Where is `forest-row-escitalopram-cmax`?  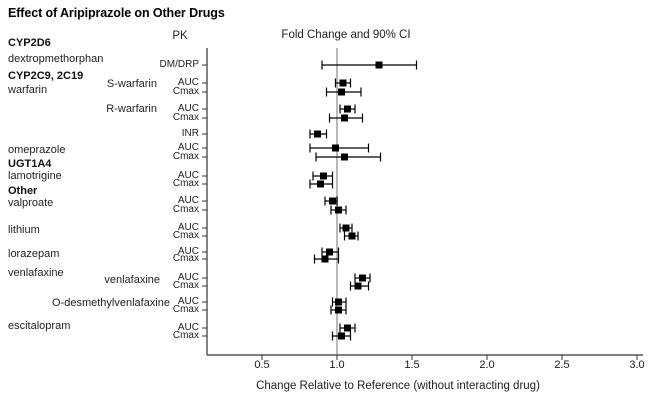
forest-row-escitalopram-cmax is located at coordinates (341, 336).